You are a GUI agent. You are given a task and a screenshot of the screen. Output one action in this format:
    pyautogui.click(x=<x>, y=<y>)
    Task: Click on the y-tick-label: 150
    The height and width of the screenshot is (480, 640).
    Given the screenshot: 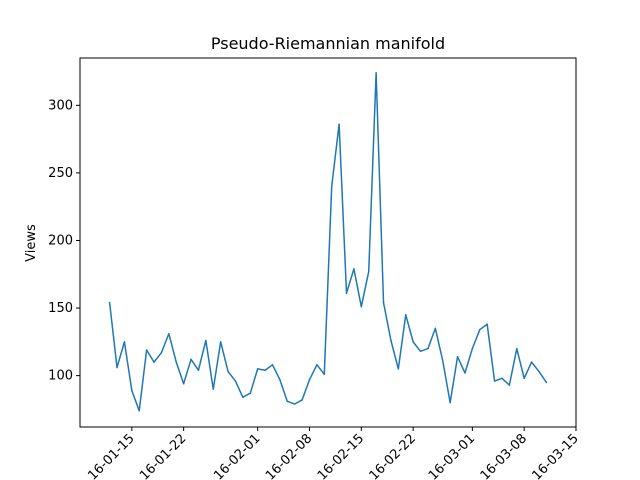 What is the action you would take?
    pyautogui.click(x=60, y=308)
    